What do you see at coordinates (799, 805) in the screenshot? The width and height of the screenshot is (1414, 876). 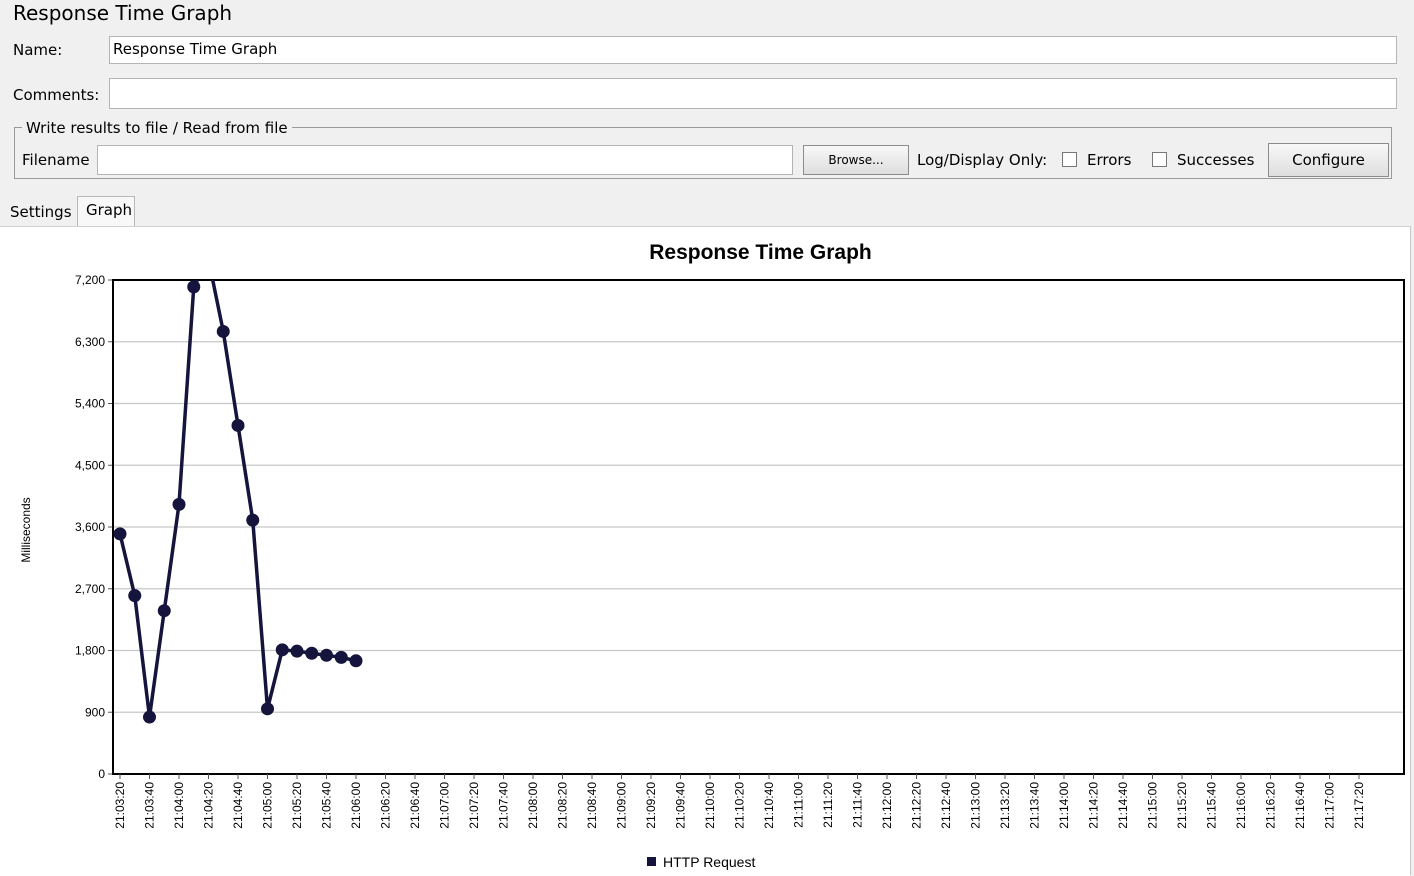 I see `x-tick-label: 21:11:00` at bounding box center [799, 805].